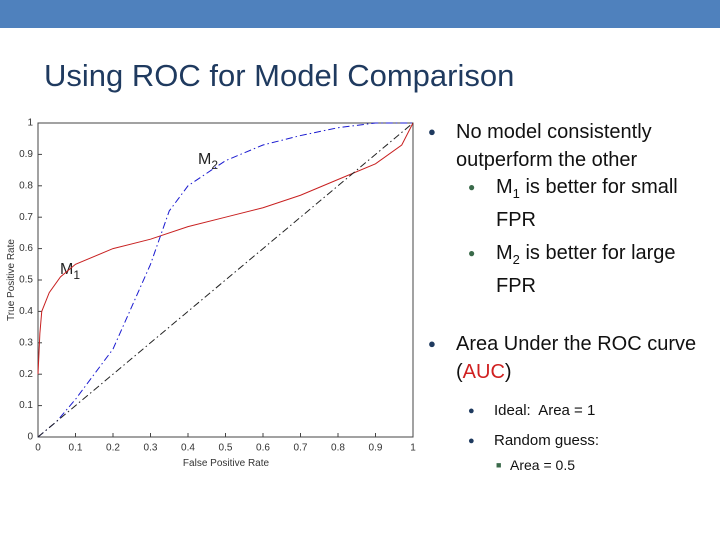 Image resolution: width=720 pixels, height=540 pixels. I want to click on y-tick-label: 0.6, so click(26, 248).